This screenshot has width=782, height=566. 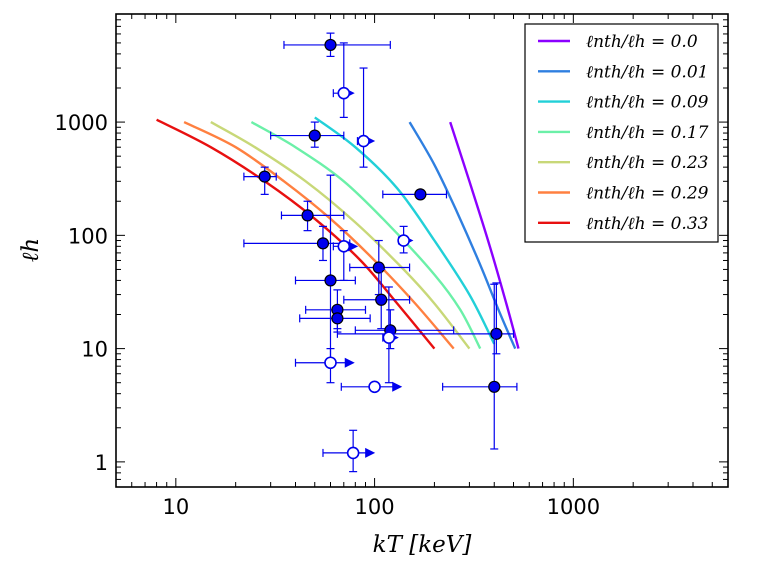 I want to click on y-tick-label: 100, so click(x=88, y=236).